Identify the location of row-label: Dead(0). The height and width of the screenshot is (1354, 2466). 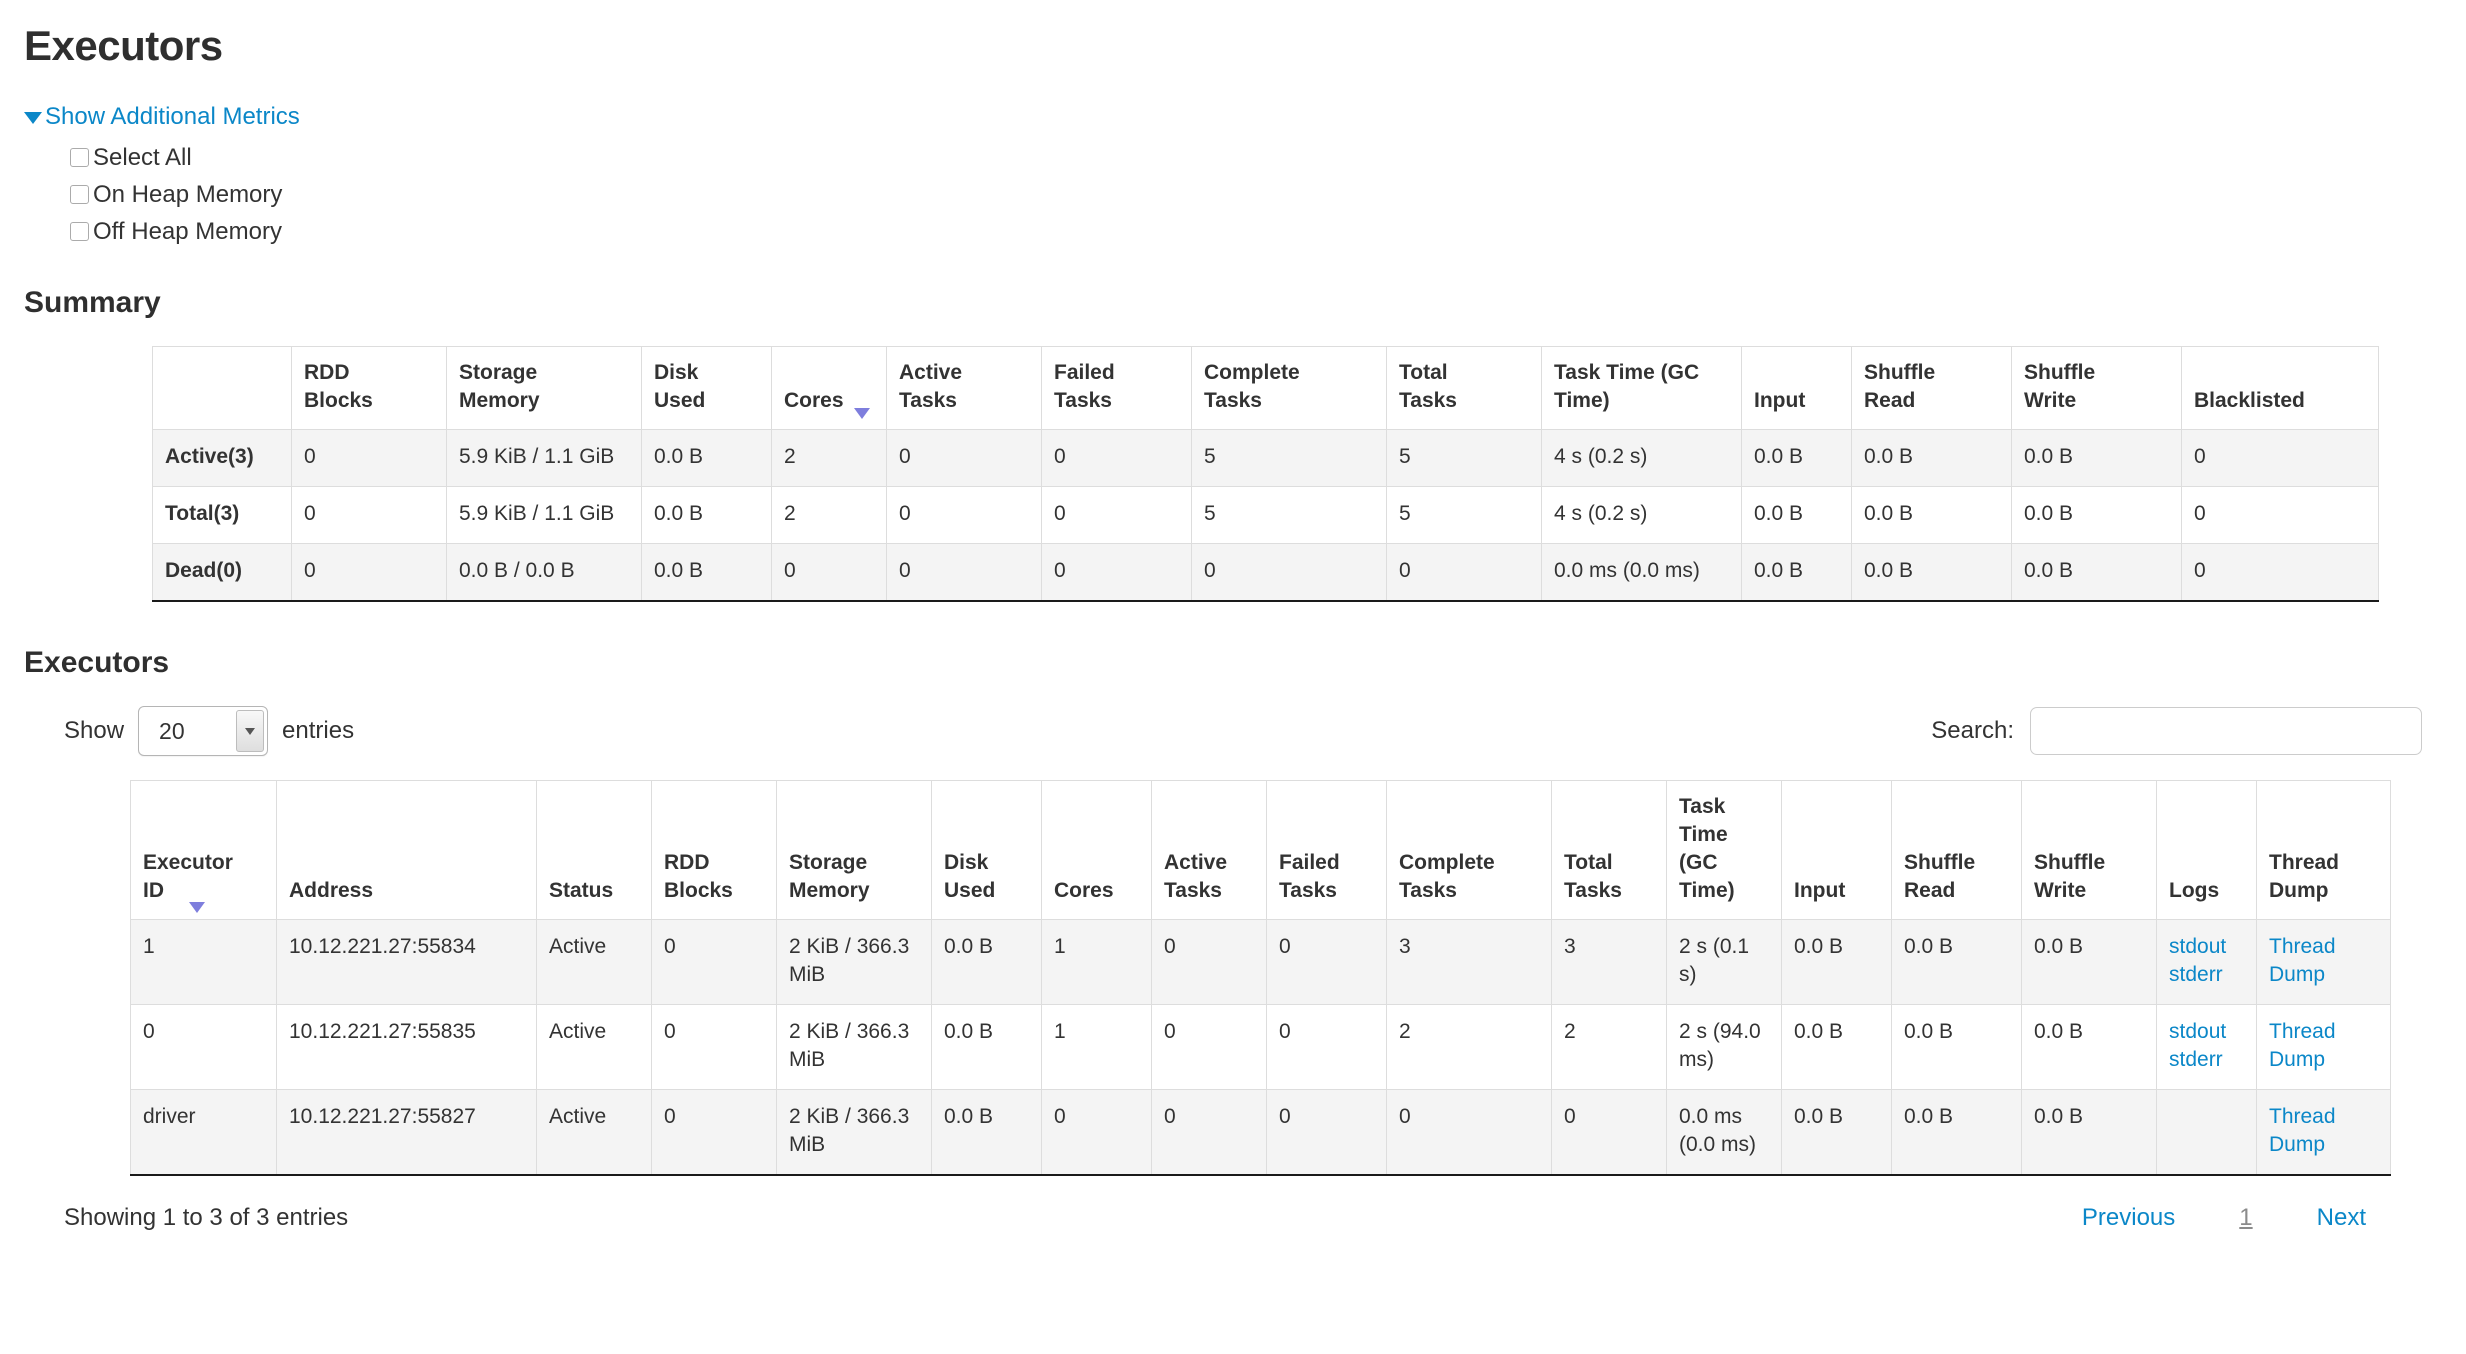
(222, 572).